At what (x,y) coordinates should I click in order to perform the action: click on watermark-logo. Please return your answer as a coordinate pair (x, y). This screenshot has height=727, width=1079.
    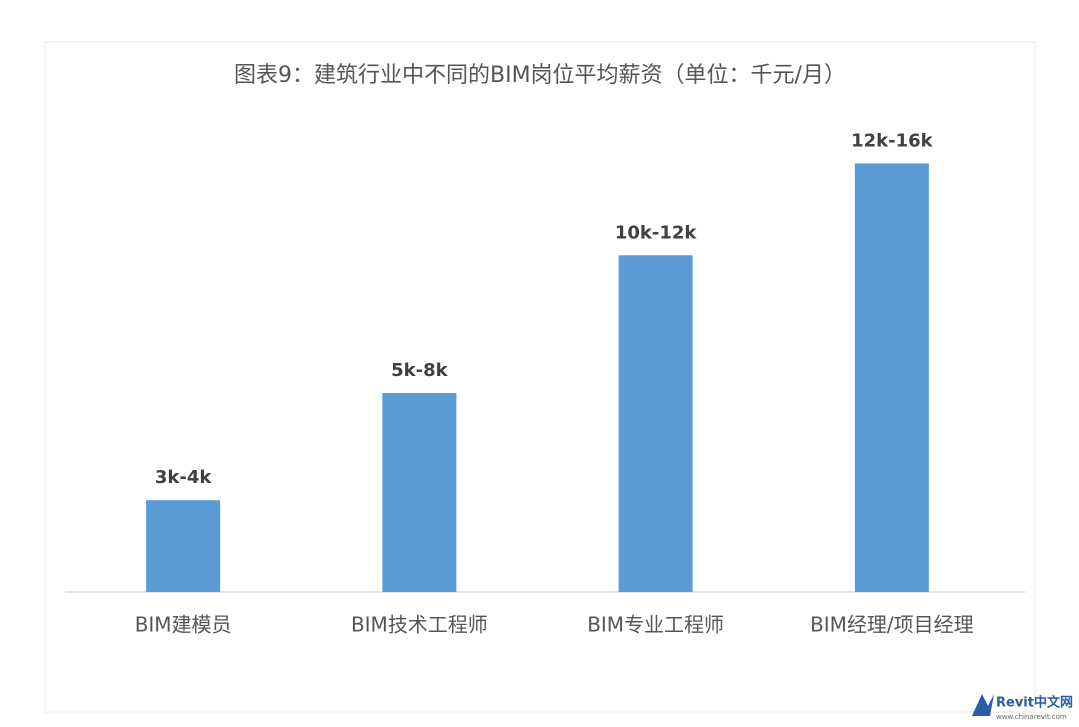
    Looking at the image, I should click on (983, 705).